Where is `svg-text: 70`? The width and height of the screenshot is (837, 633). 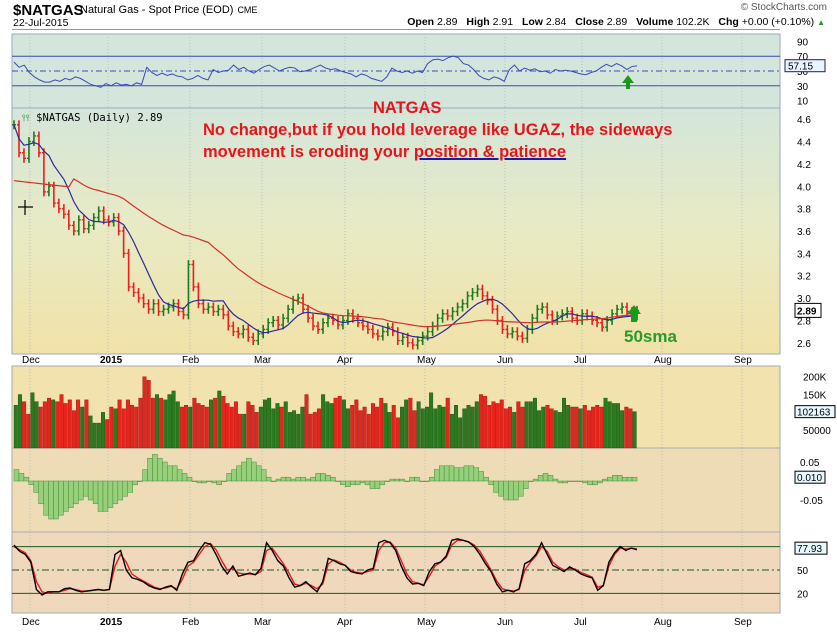
svg-text: 70 is located at coordinates (803, 57).